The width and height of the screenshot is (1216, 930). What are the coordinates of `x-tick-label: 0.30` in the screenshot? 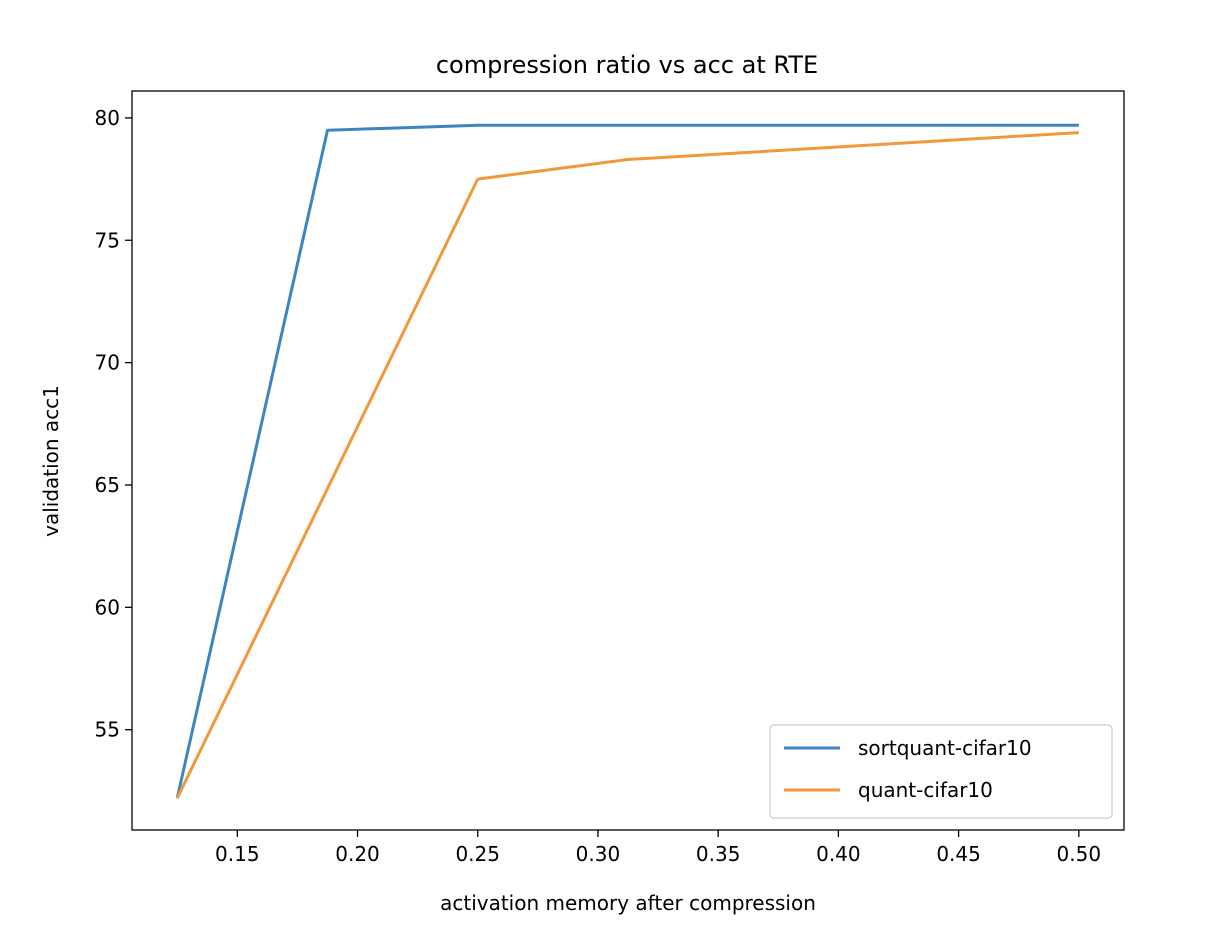 It's located at (598, 854).